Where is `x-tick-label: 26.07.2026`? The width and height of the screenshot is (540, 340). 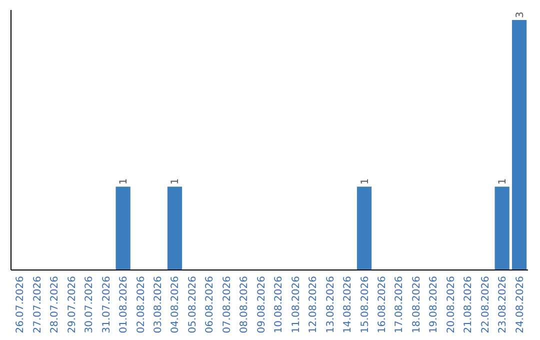 x-tick-label: 26.07.2026 is located at coordinates (20, 305).